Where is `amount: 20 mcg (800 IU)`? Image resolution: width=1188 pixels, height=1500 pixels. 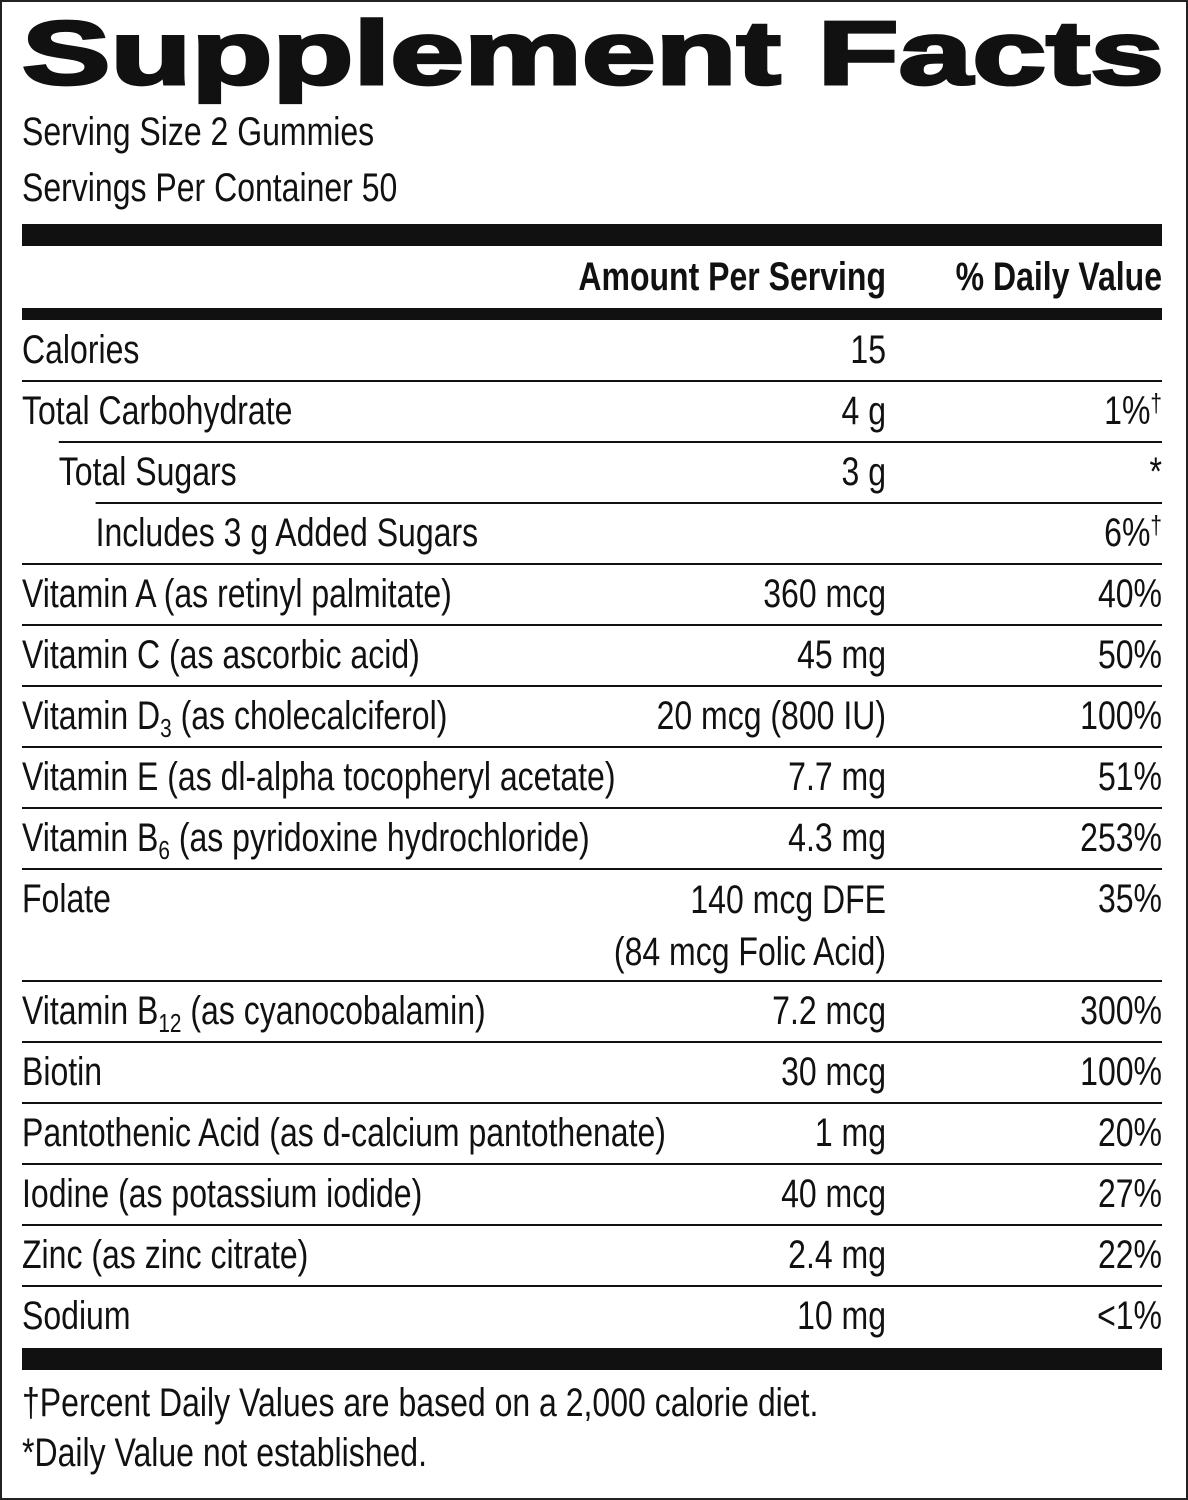 amount: 20 mcg (800 IU) is located at coordinates (771, 716).